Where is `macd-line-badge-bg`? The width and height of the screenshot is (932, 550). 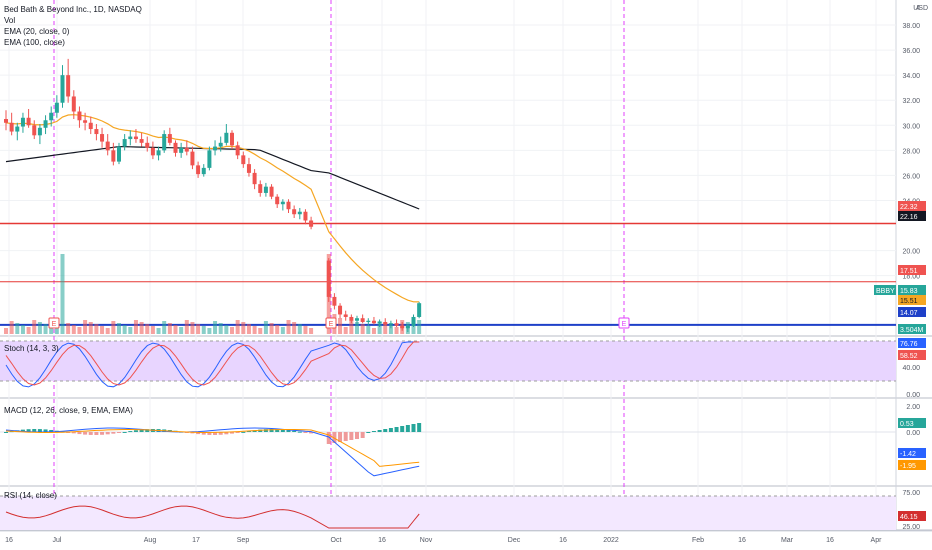 macd-line-badge-bg is located at coordinates (912, 453).